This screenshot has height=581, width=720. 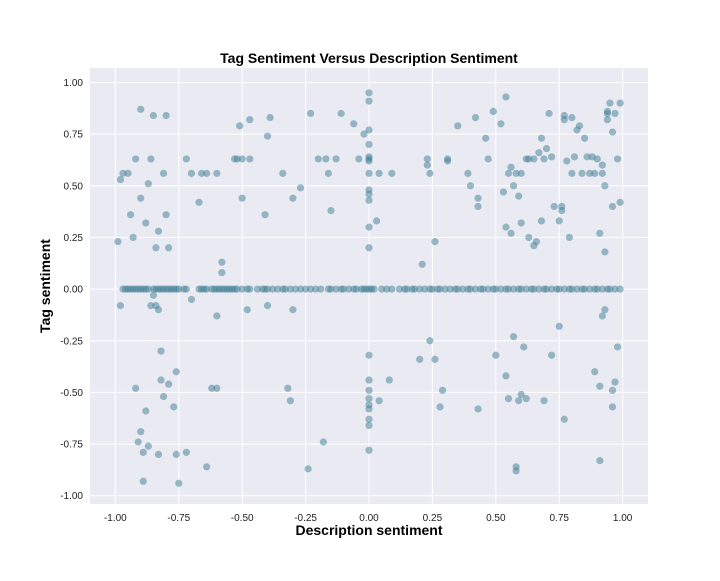 I want to click on y-tick-label: -0.75, so click(x=71, y=445).